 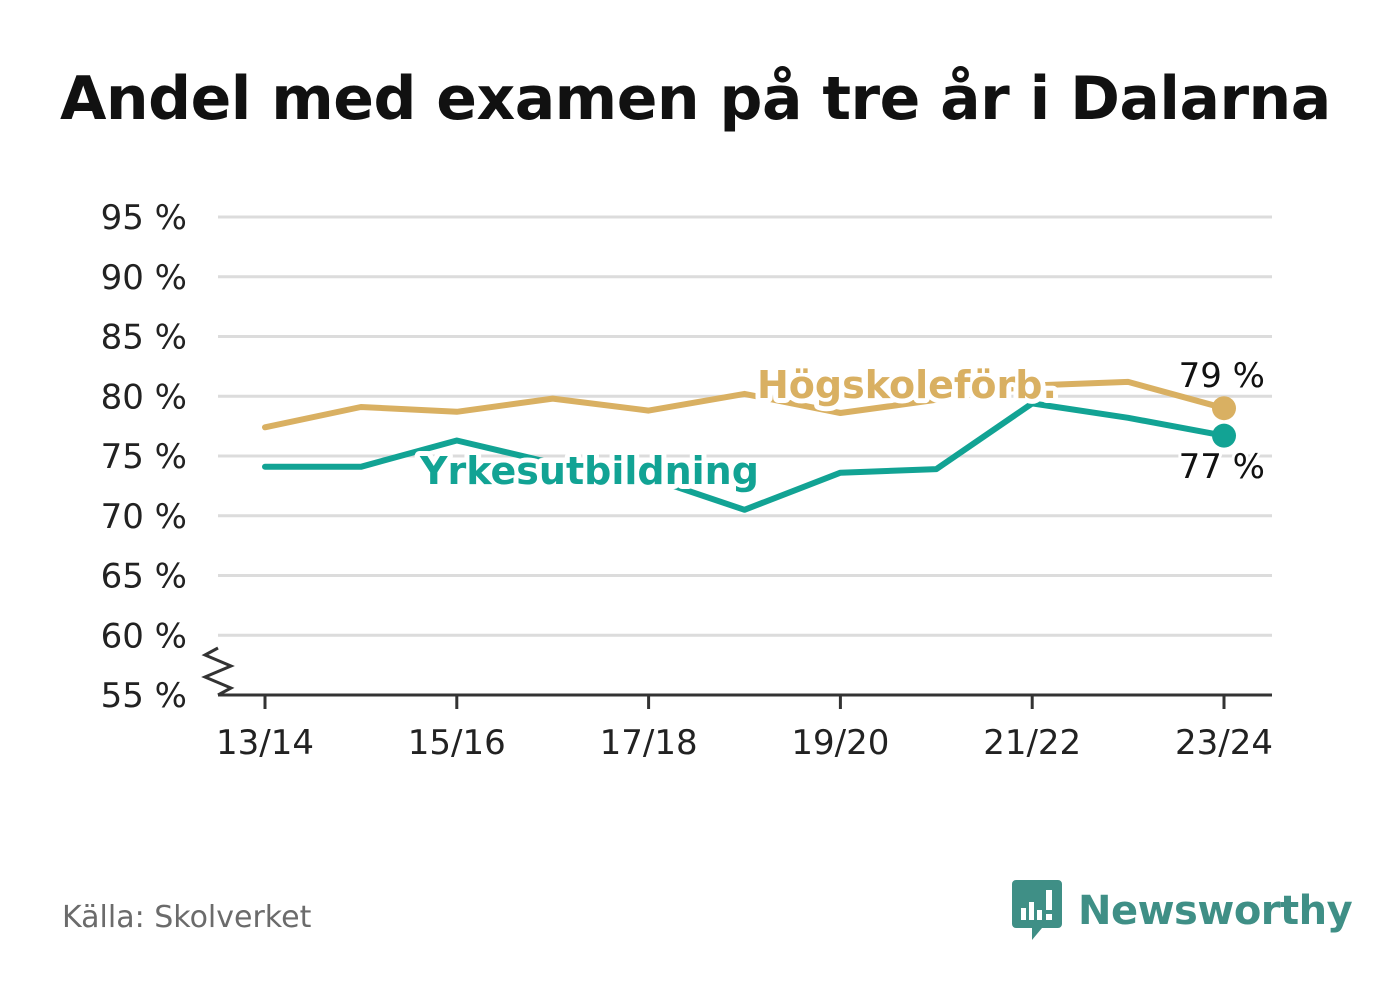 What do you see at coordinates (144, 278) in the screenshot?
I see `y-tick-label: 90 %` at bounding box center [144, 278].